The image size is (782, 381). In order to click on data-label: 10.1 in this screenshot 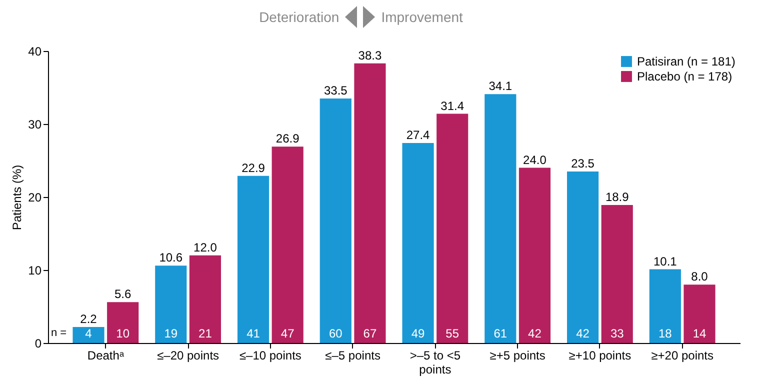, I will do `click(665, 261)`.